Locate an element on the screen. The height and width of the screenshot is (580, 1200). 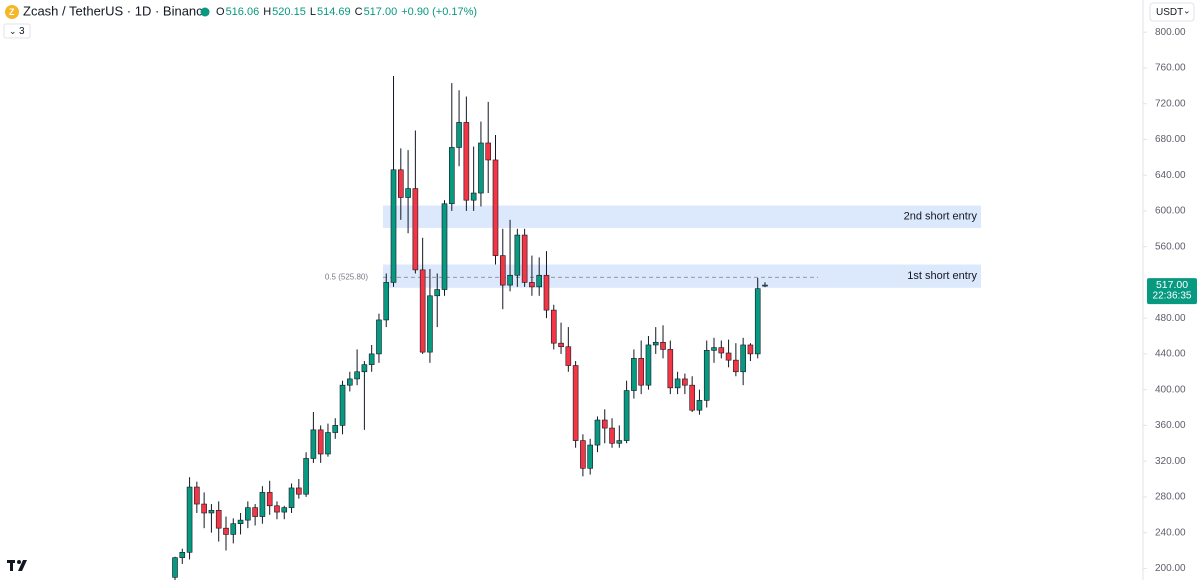
y-tick-label: 360.00 is located at coordinates (1170, 425).